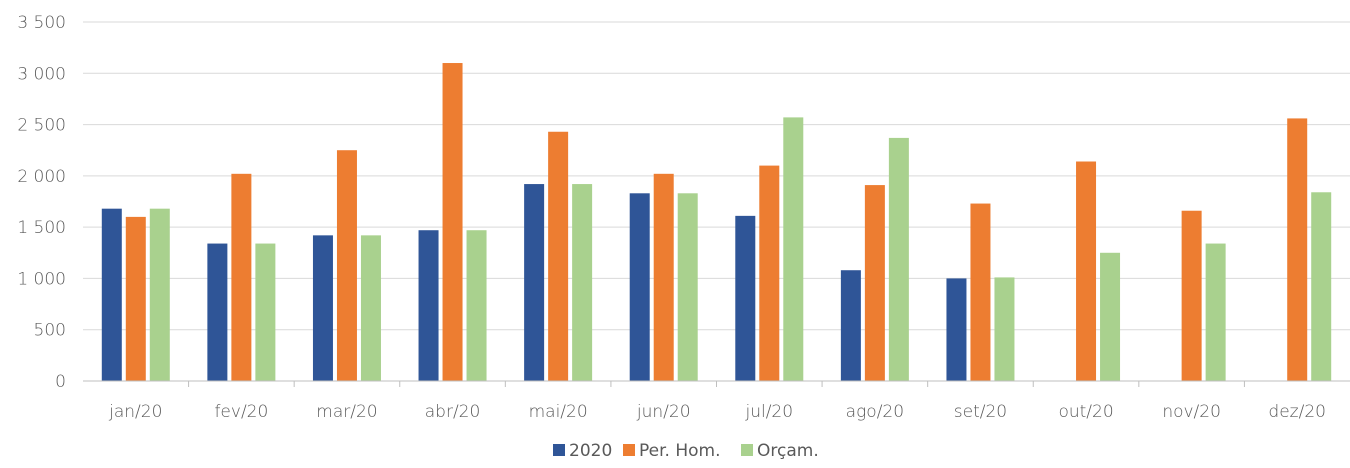 This screenshot has height=468, width=1350. What do you see at coordinates (980, 412) in the screenshot?
I see `x-tick-label: set/20` at bounding box center [980, 412].